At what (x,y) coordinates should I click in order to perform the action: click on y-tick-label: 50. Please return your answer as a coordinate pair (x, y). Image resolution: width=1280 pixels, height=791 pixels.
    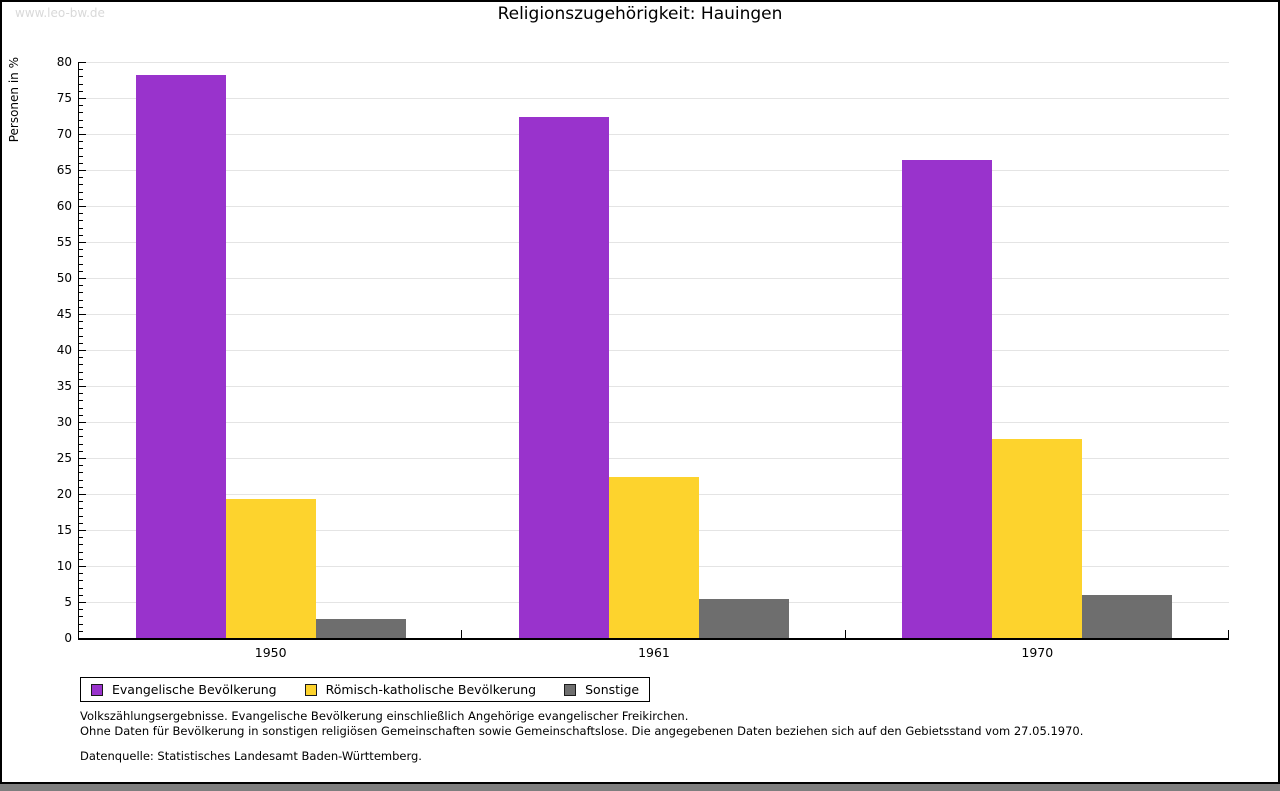
    Looking at the image, I should click on (64, 278).